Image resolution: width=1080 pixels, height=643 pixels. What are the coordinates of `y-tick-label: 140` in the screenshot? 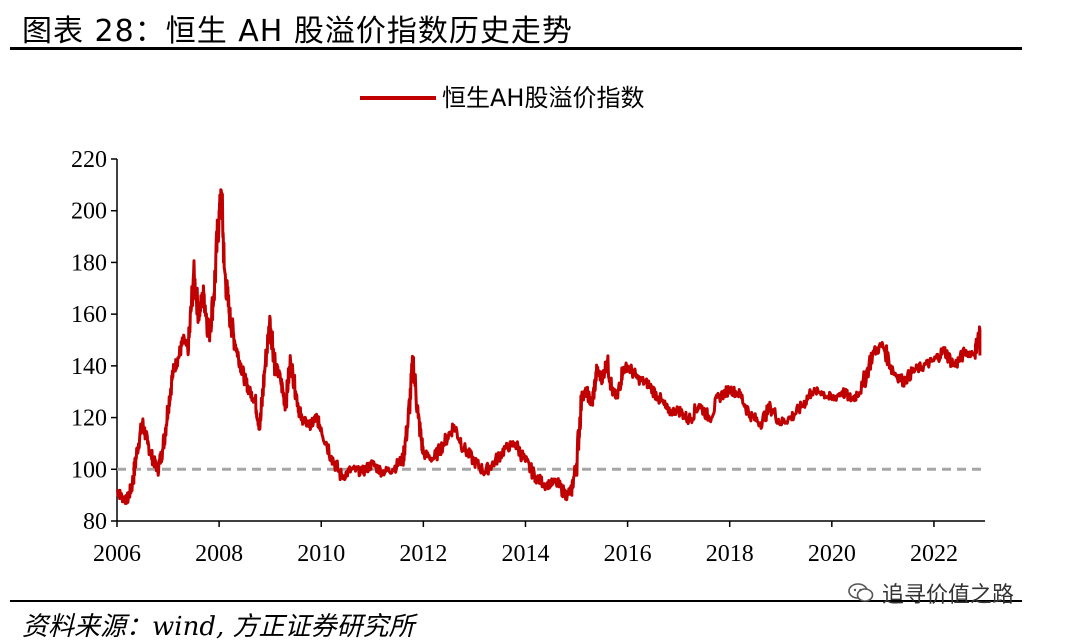 It's located at (89, 367).